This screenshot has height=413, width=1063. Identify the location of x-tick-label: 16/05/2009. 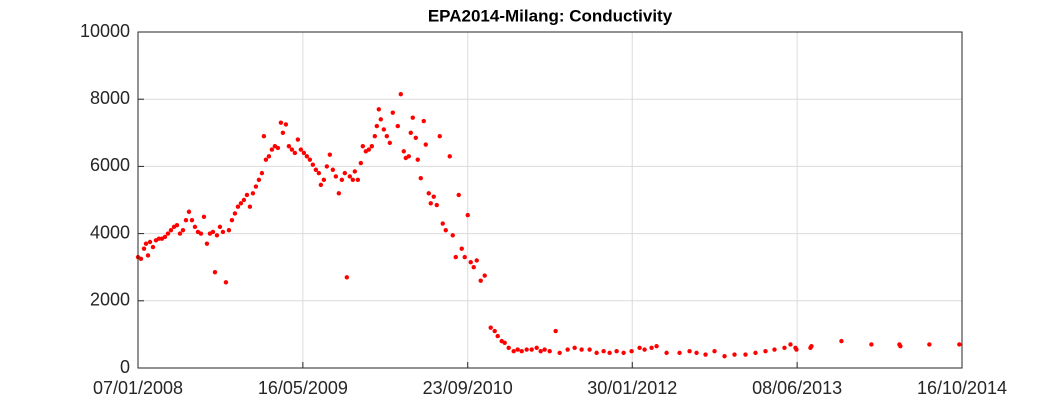
(303, 388).